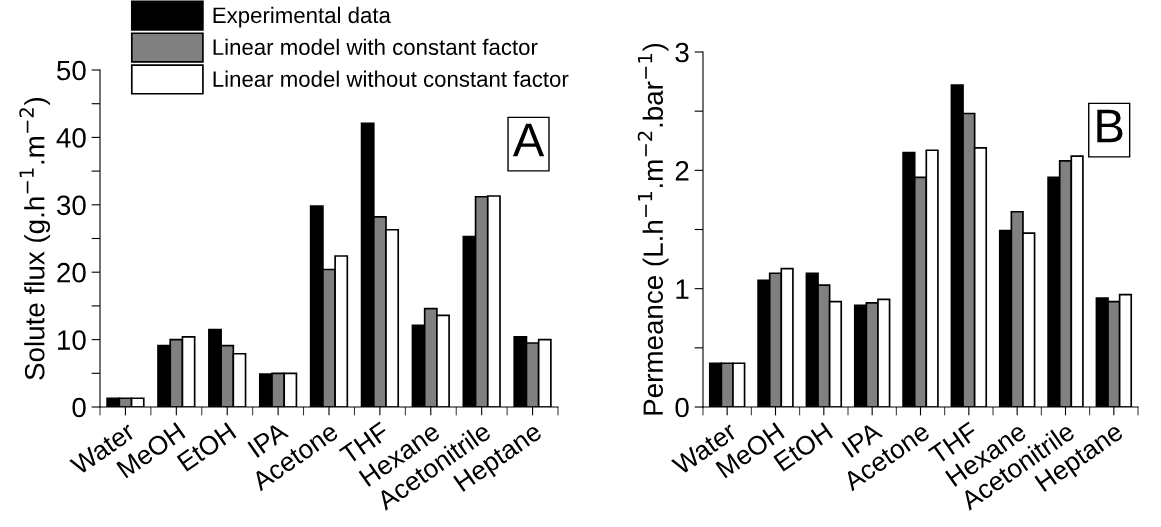 This screenshot has width=1161, height=527. What do you see at coordinates (35, 238) in the screenshot?
I see `y-axis-title: Solute flux (g.h$^{−1}$.m$^{−2}$)` at bounding box center [35, 238].